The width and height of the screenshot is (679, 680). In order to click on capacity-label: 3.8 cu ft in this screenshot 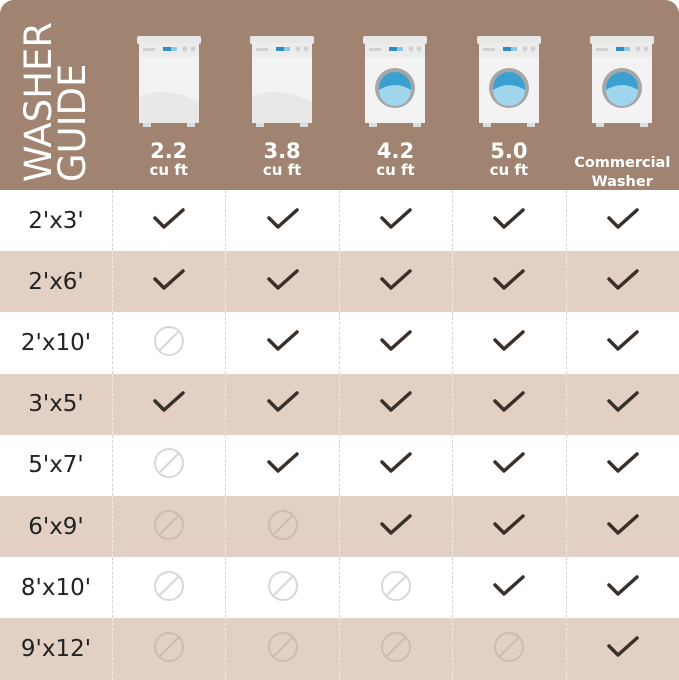, I will do `click(282, 159)`.